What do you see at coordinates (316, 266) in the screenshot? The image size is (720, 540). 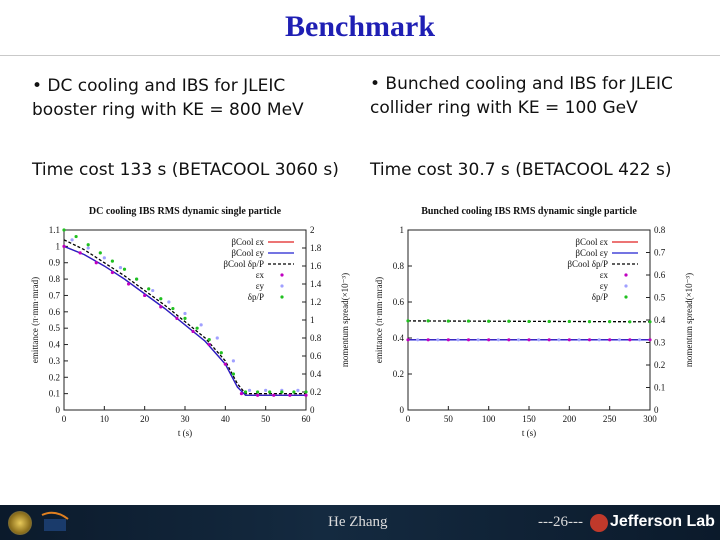 I see `dc-chart-y2tick-label: 1.6` at bounding box center [316, 266].